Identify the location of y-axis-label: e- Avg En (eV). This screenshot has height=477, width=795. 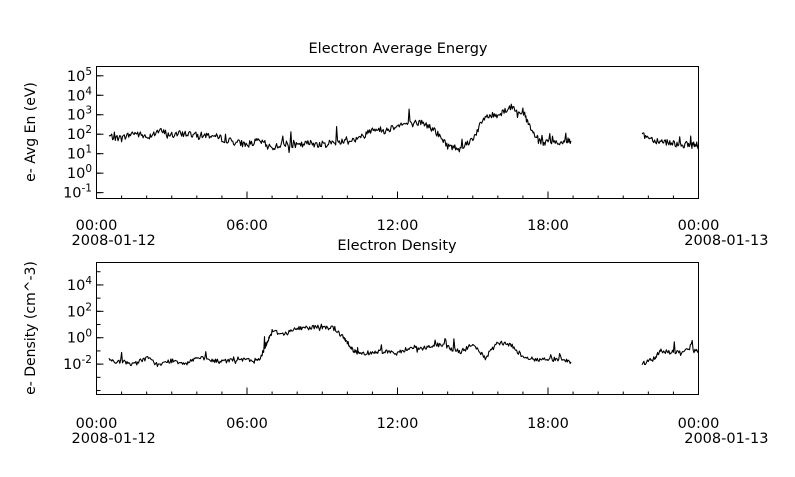
(31, 132).